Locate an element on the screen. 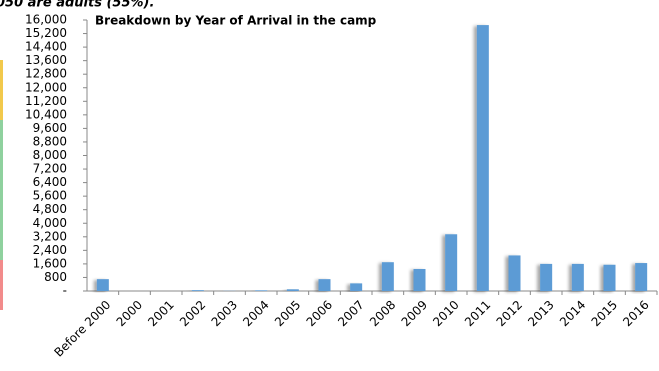  chart-title: Breakdown by Year of Arrival in the camp is located at coordinates (236, 21).